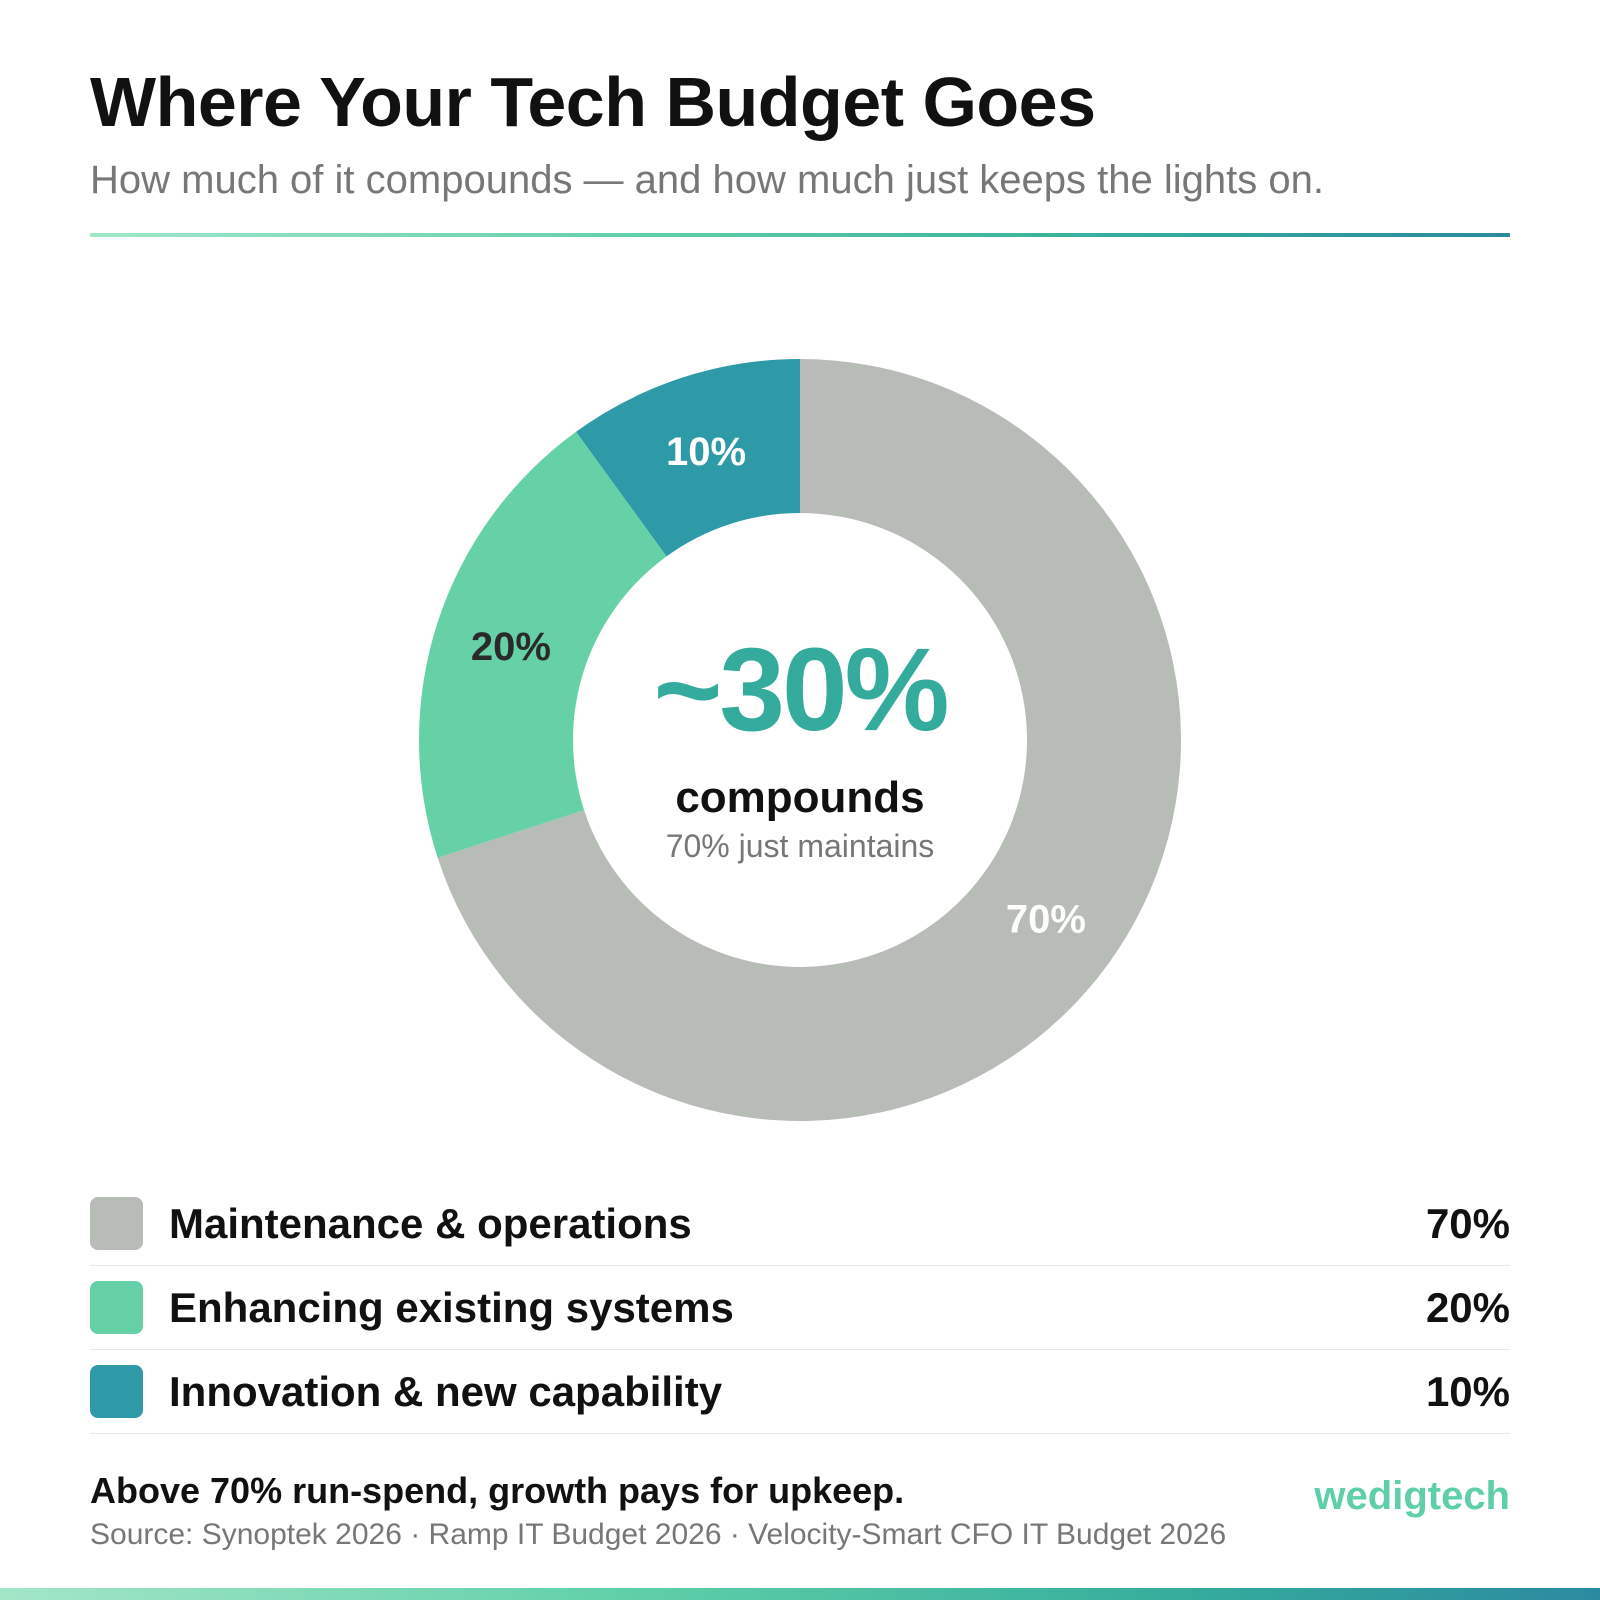 The width and height of the screenshot is (1600, 1600). I want to click on legend-item: Innovation & new capability 10%, so click(800, 1392).